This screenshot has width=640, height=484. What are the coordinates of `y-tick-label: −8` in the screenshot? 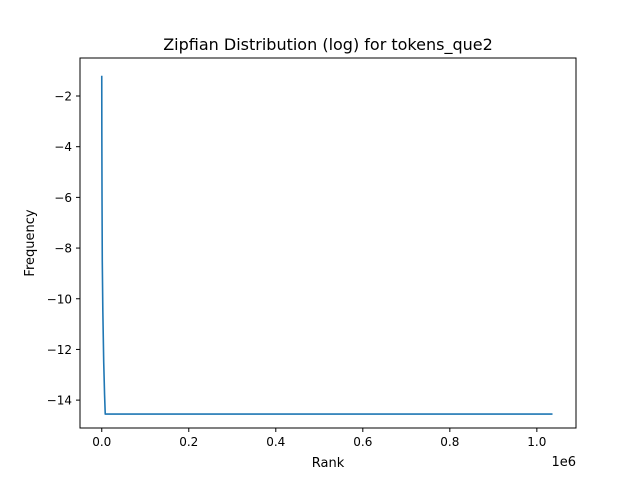 It's located at (63, 249).